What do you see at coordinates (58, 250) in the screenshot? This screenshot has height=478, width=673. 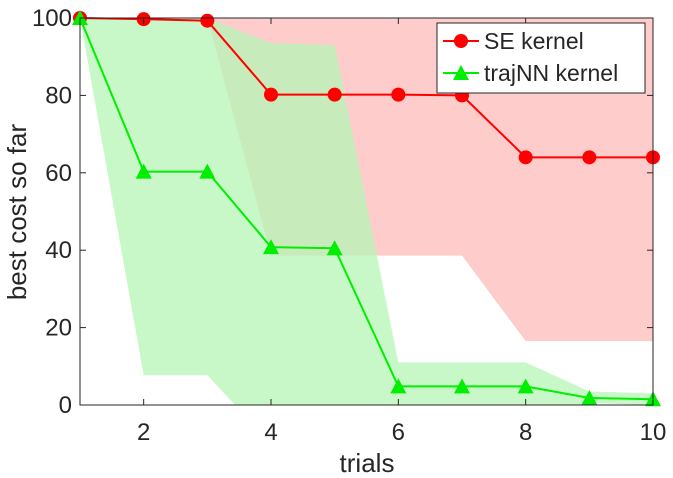 I see `y-tick-label: 40` at bounding box center [58, 250].